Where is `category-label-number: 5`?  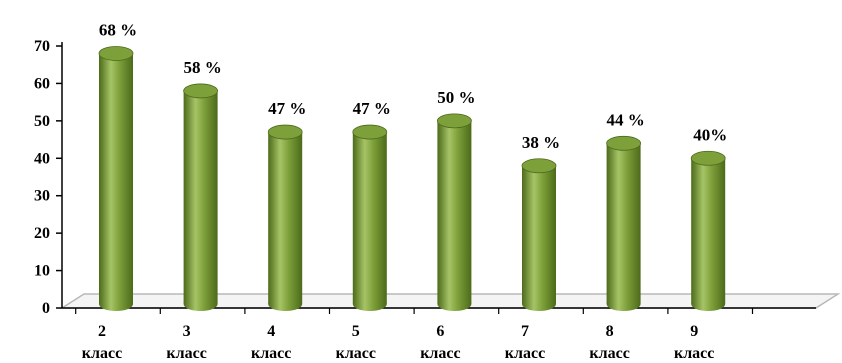 category-label-number: 5 is located at coordinates (356, 331).